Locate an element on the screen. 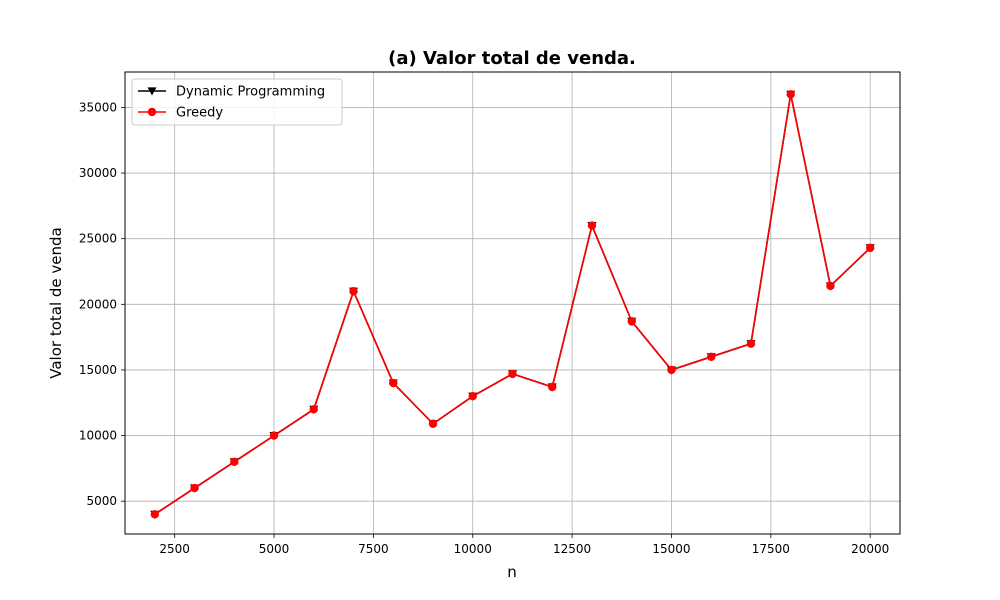 Image resolution: width=1000 pixels, height=600 pixels. legend-label: Greedy is located at coordinates (199, 113).